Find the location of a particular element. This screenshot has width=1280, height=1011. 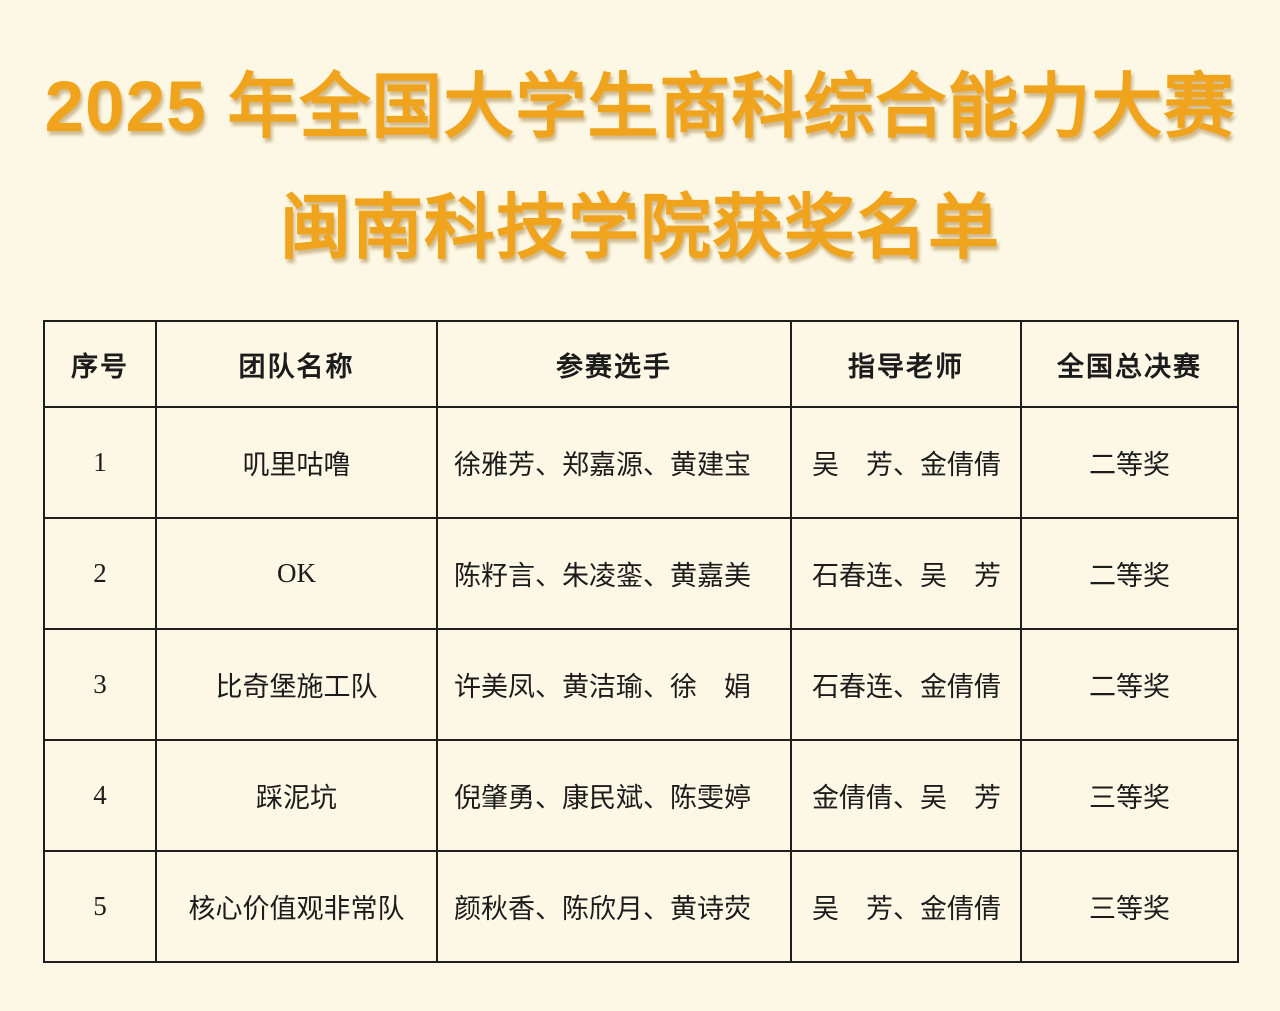

title-line-1: 2025 年全国大学生商科综合能力大赛 is located at coordinates (640, 107).